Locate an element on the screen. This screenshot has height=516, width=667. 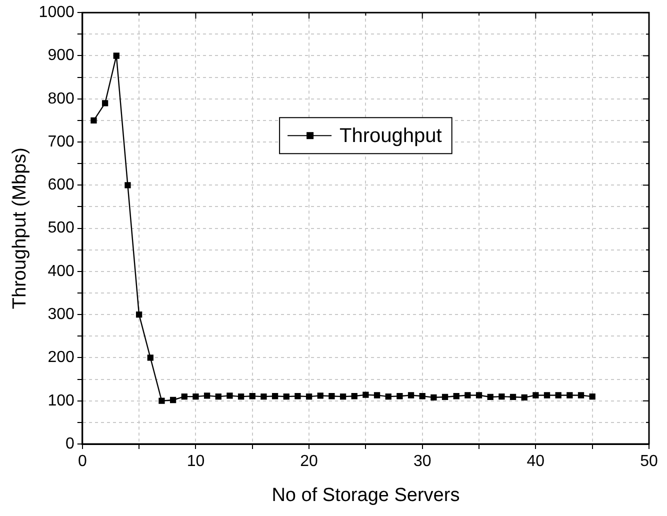
y-tick-label: 300 is located at coordinates (61, 314).